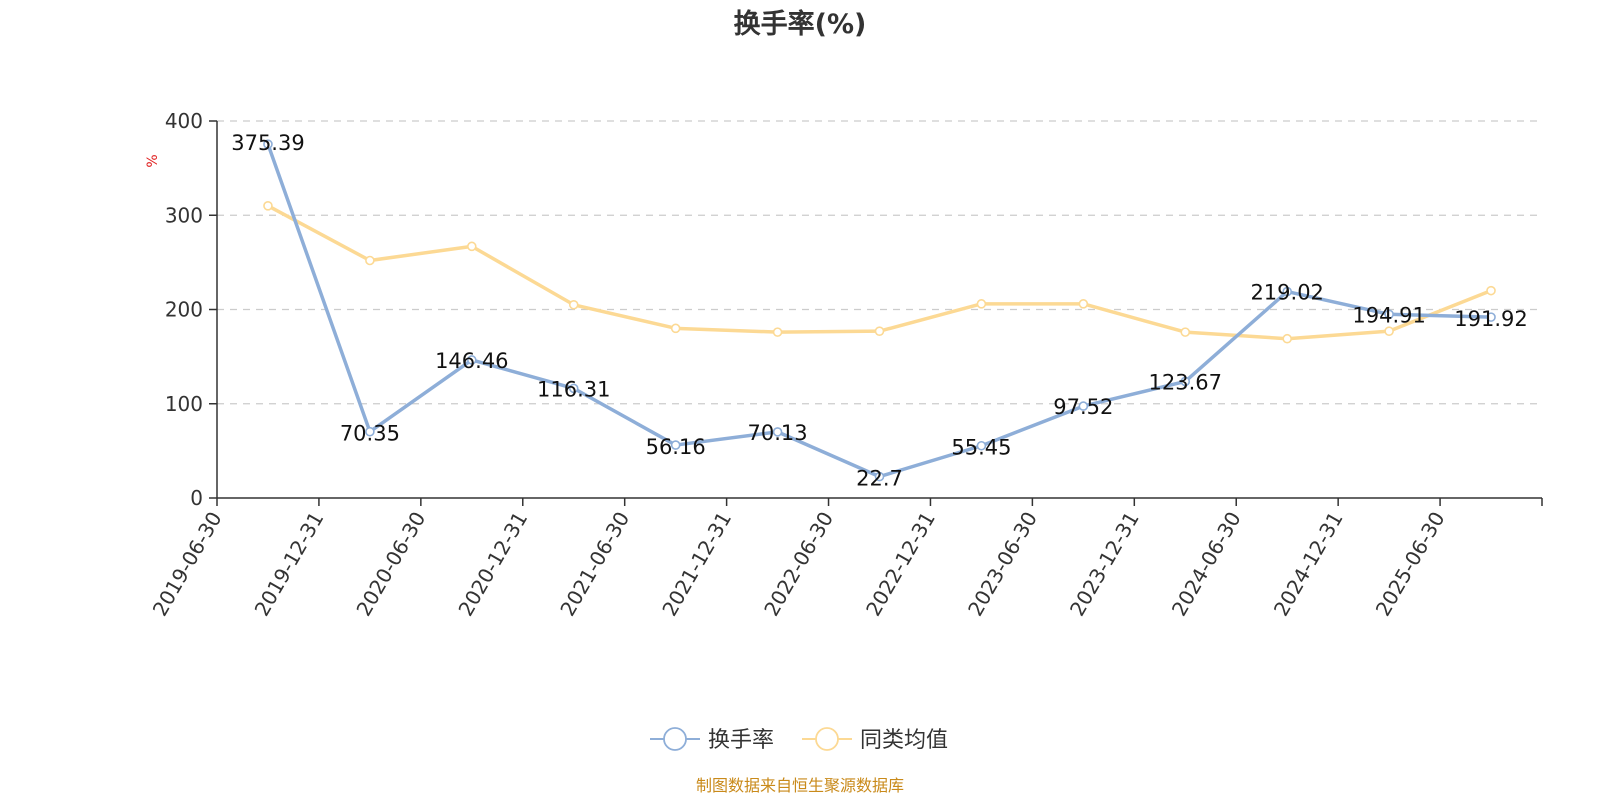  I want to click on data-label-0-11: 194.91, so click(1388, 315).